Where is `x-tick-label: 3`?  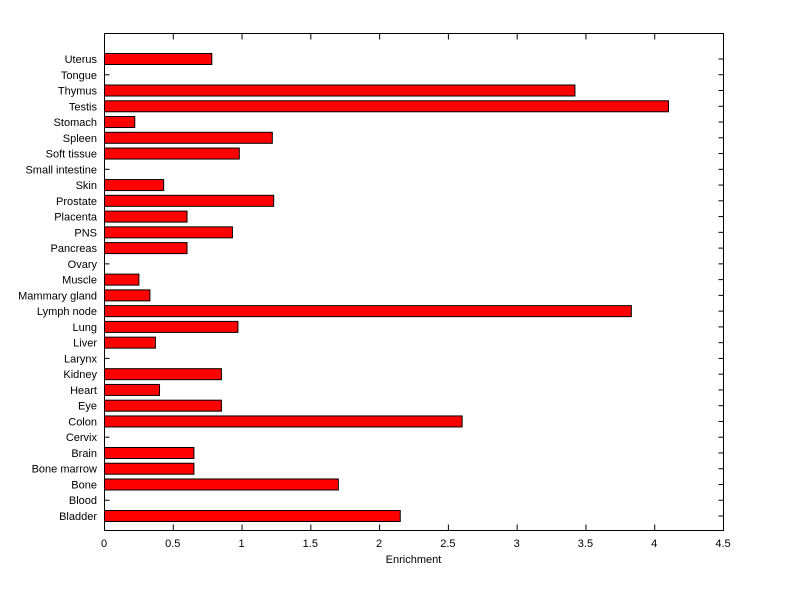
x-tick-label: 3 is located at coordinates (517, 544).